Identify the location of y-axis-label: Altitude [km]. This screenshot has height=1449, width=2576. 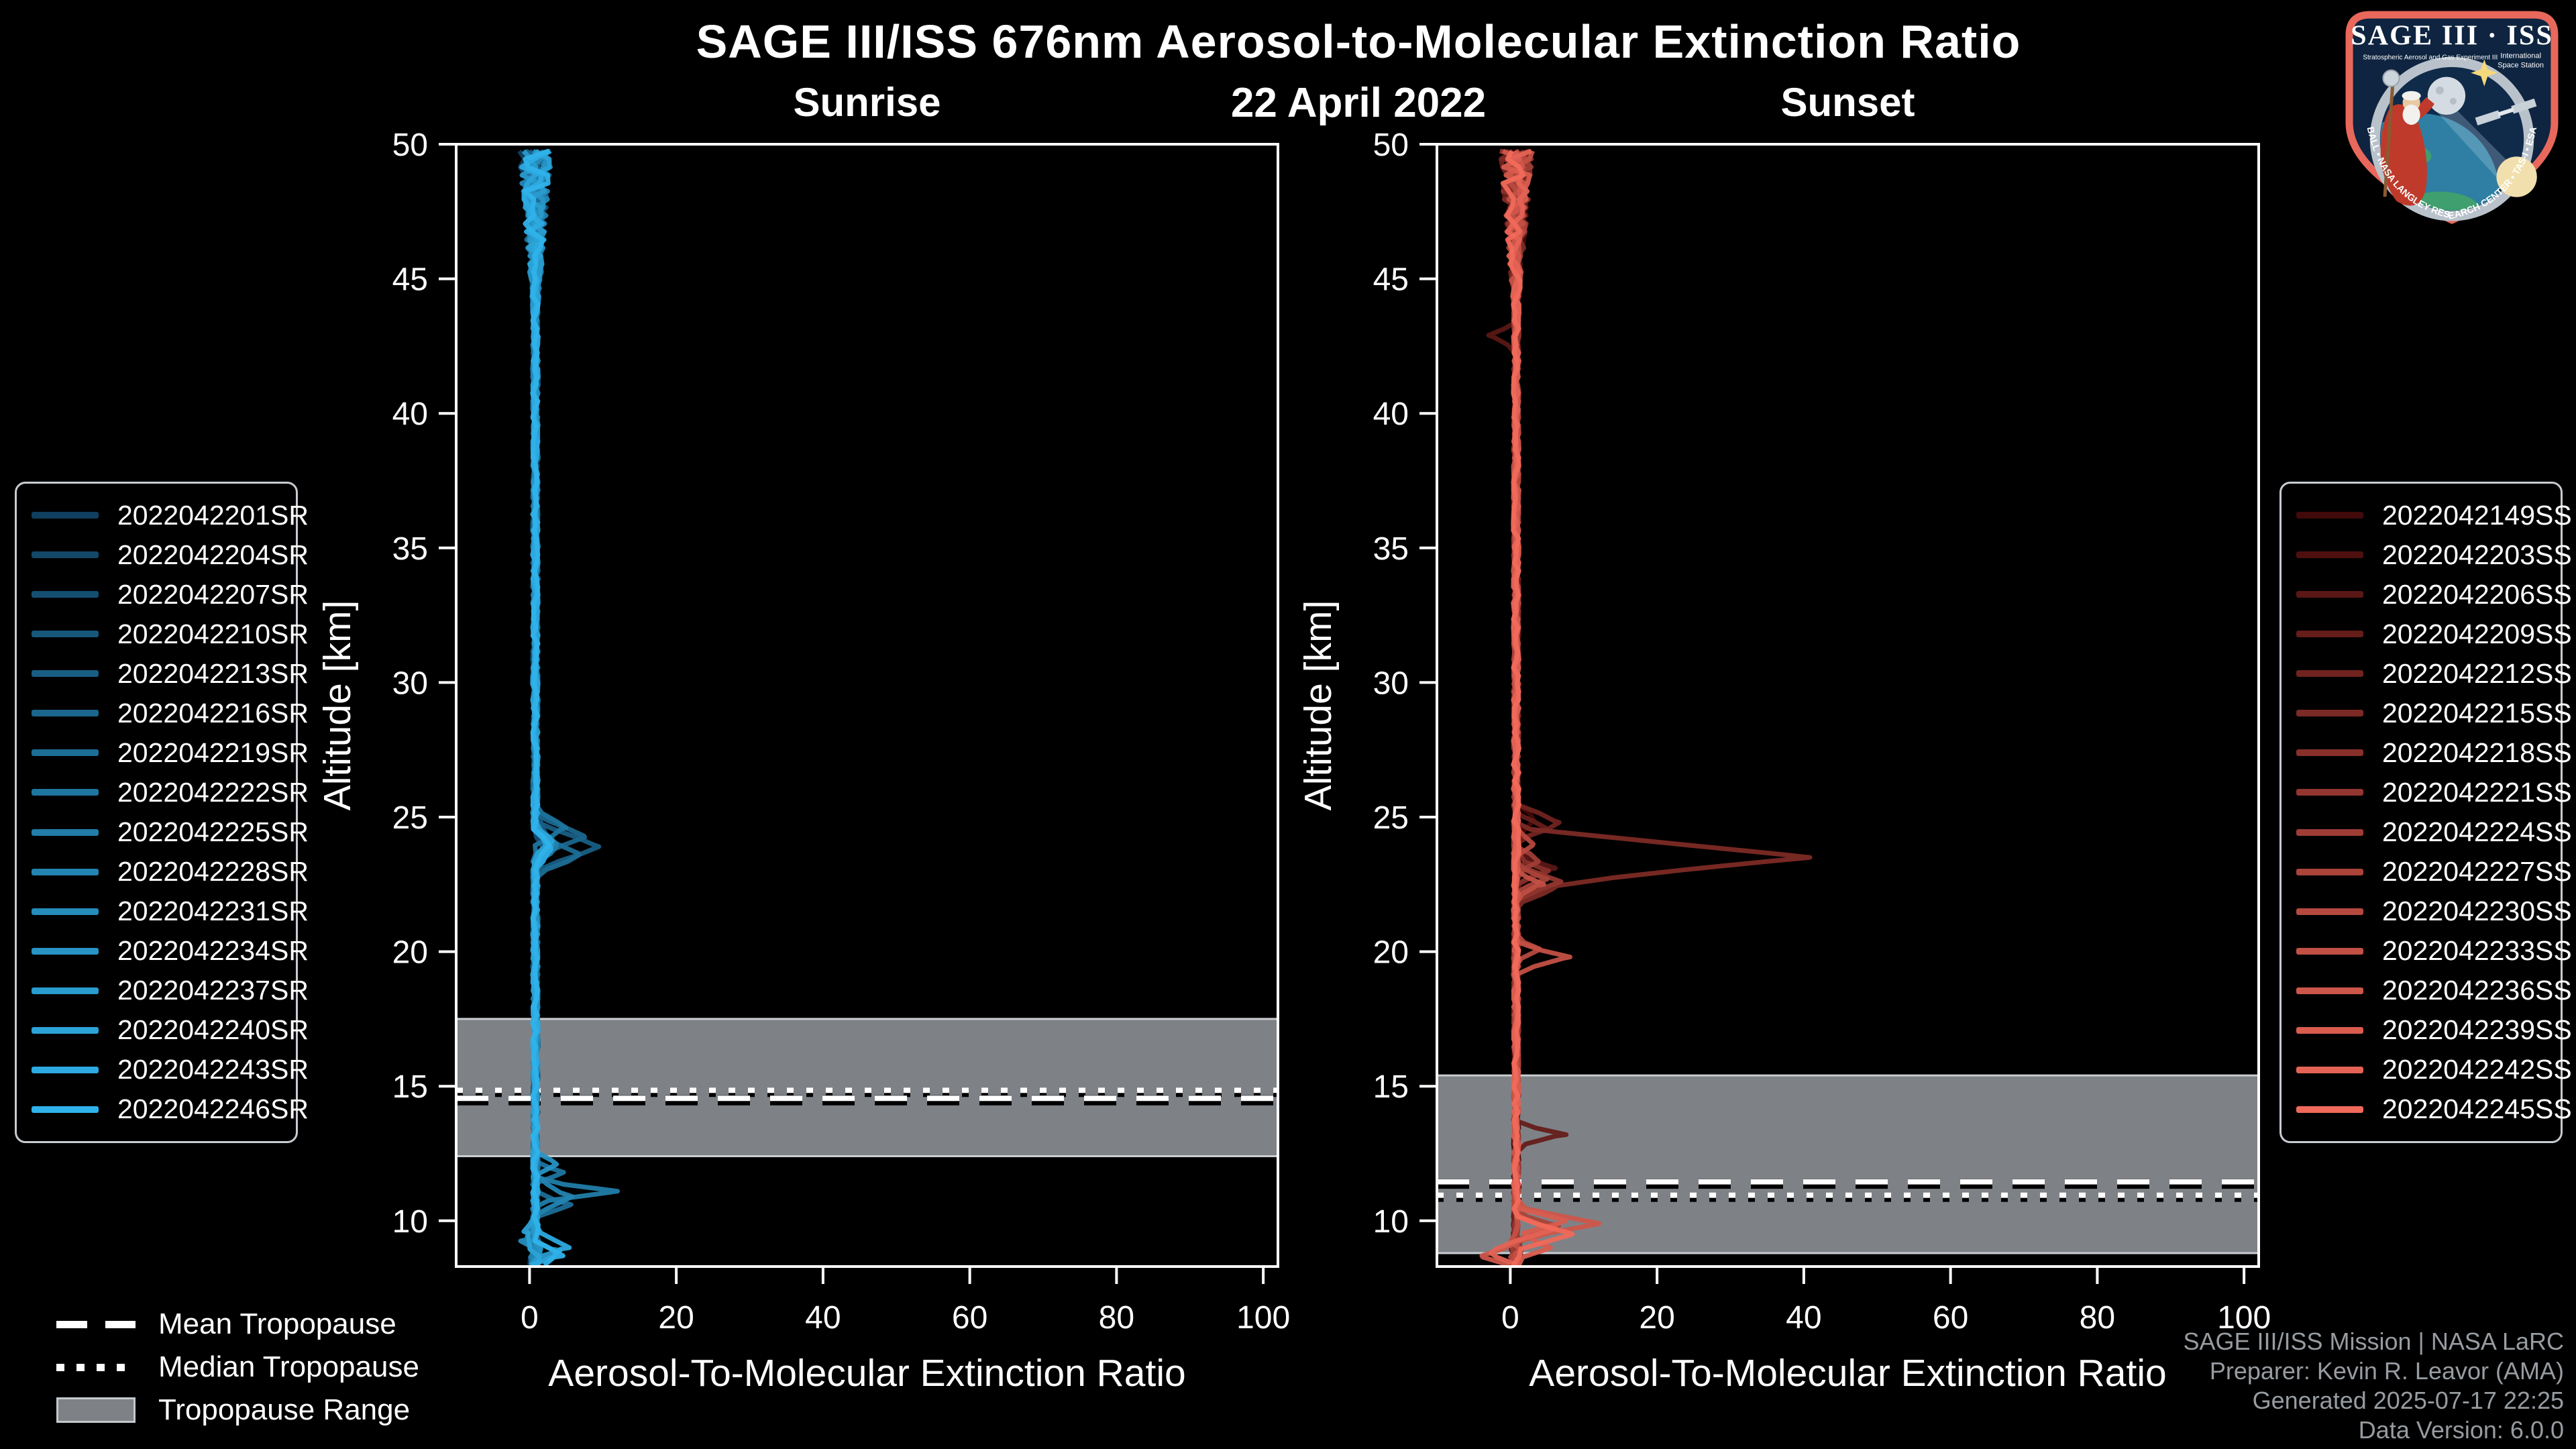
(337, 705).